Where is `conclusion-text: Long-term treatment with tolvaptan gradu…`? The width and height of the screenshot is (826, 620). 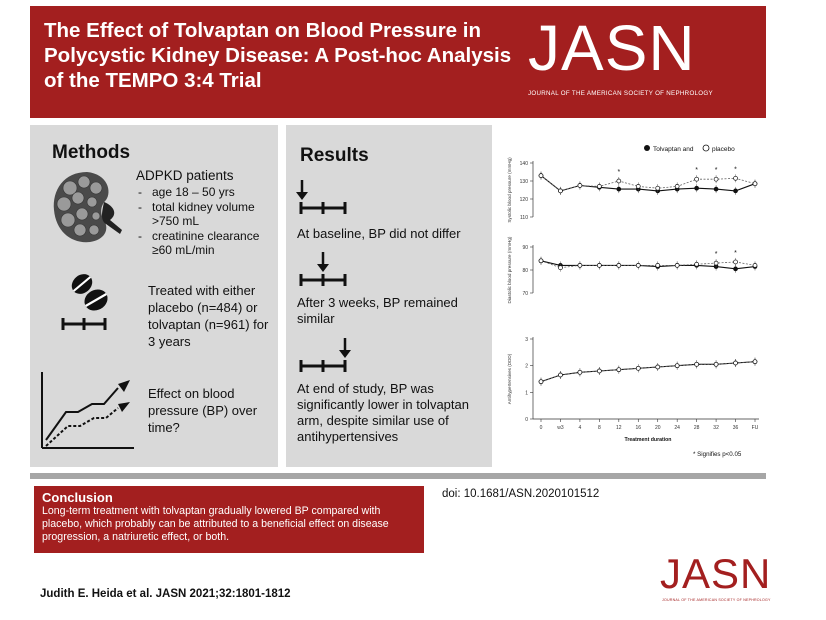 conclusion-text: Long-term treatment with tolvaptan gradu… is located at coordinates (215, 524).